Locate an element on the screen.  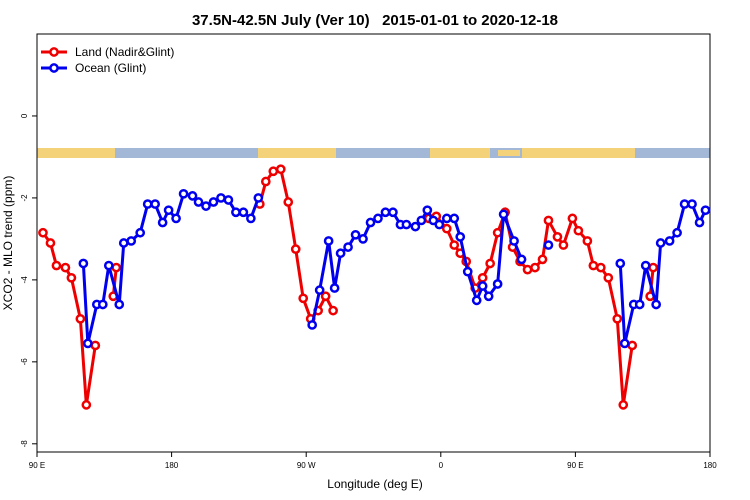
legend-marker is located at coordinates (54, 52).